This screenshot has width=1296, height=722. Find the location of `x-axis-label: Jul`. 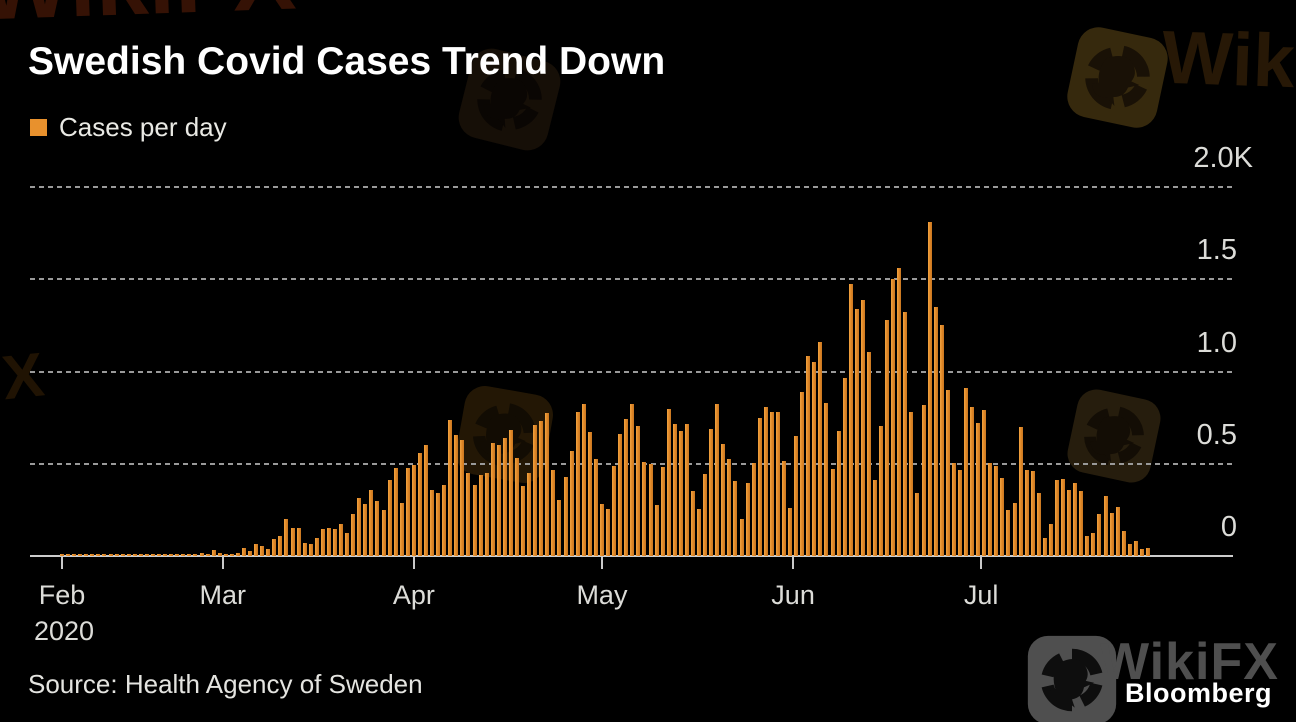

x-axis-label: Jul is located at coordinates (981, 595).